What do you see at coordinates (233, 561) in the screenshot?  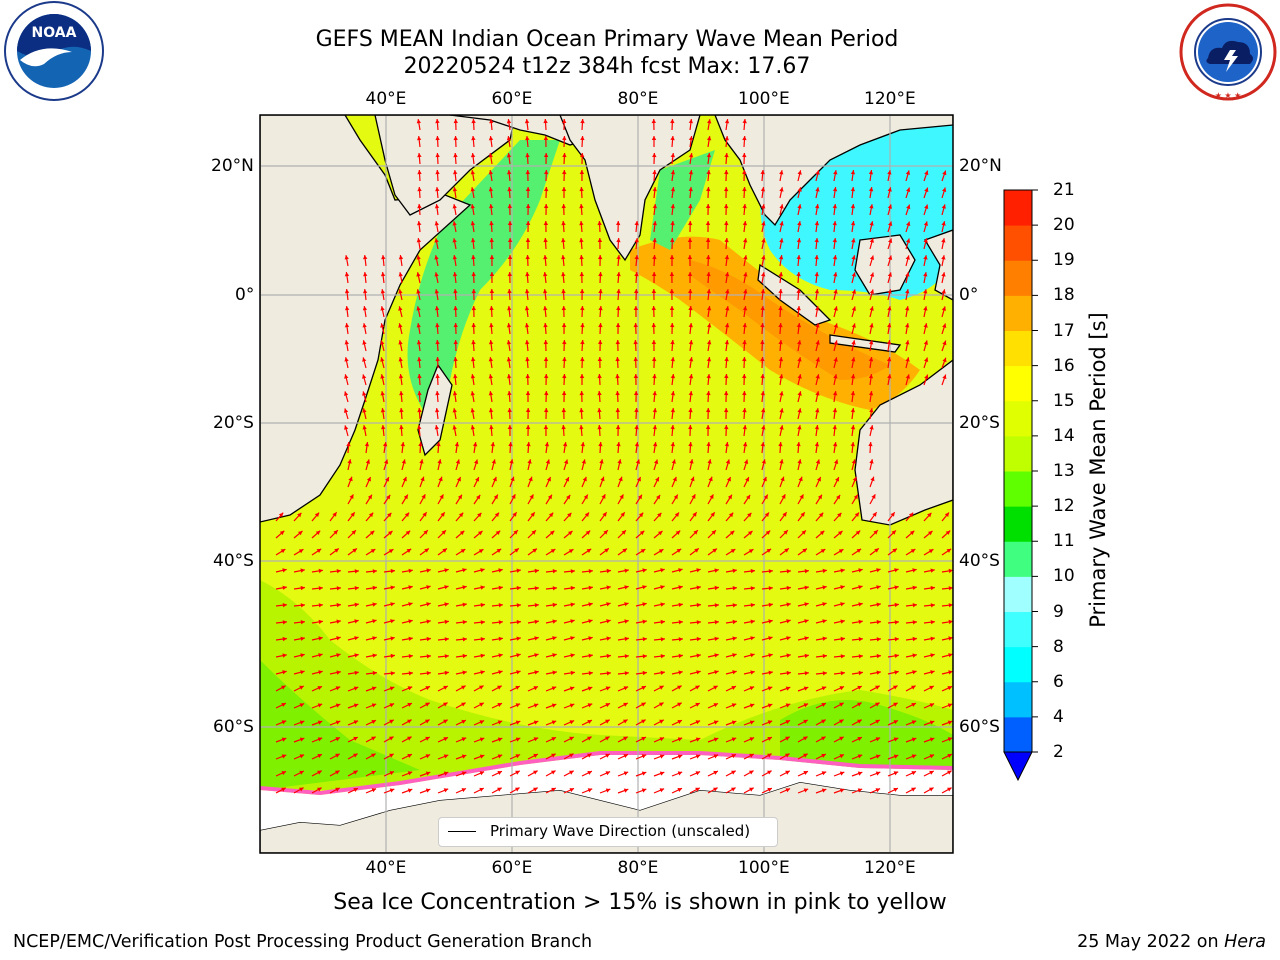 I see `lat-tick-left: 40°S` at bounding box center [233, 561].